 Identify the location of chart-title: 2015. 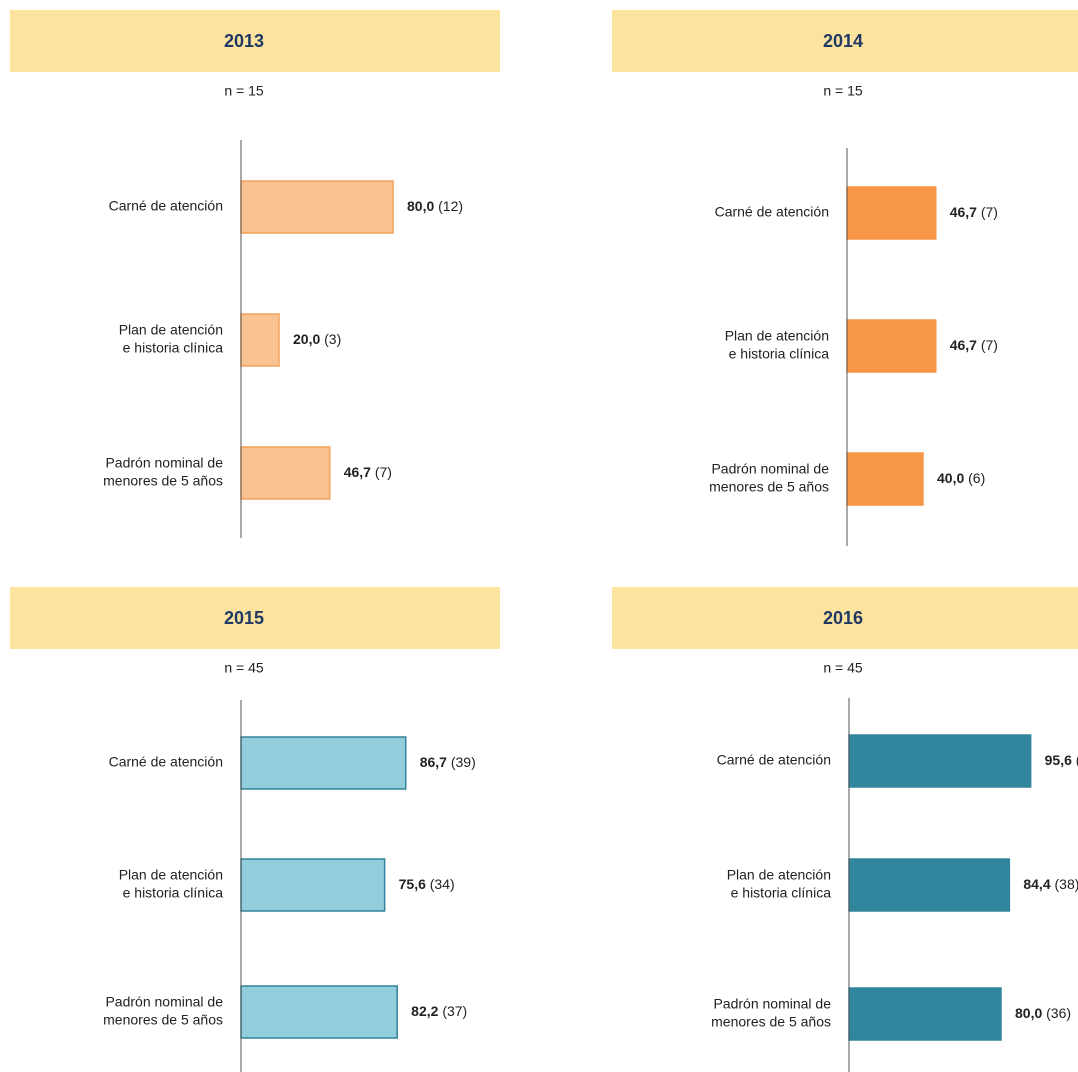
(244, 618).